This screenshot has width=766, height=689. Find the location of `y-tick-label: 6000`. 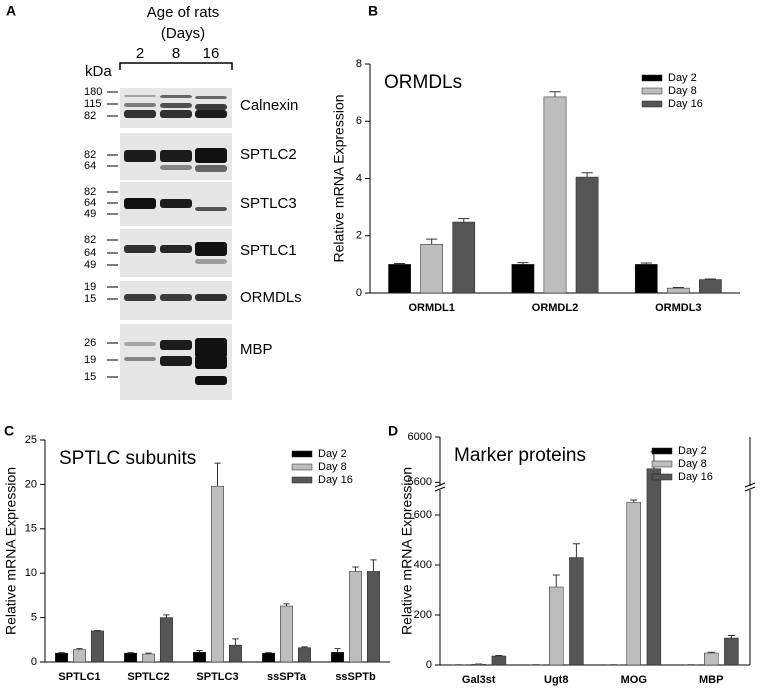

y-tick-label: 6000 is located at coordinates (420, 437).